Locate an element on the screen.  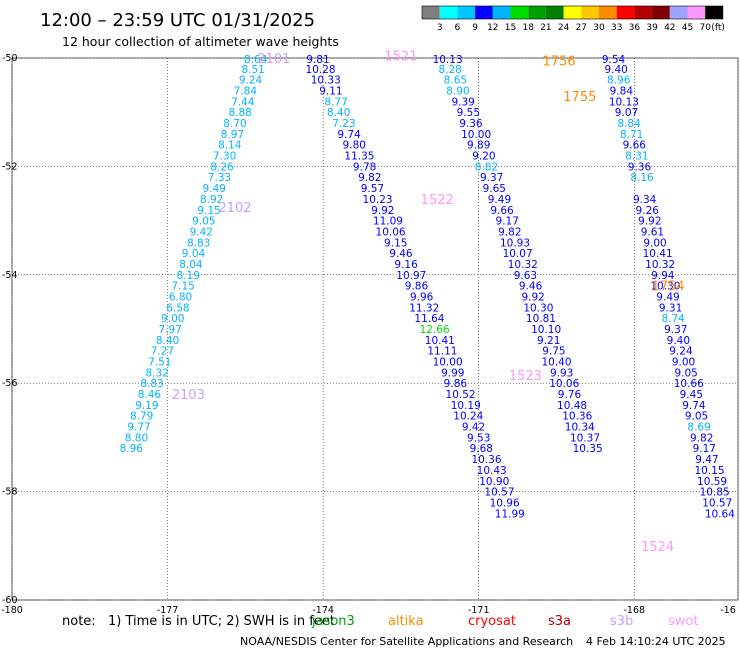
wave-height-point: 9.16 is located at coordinates (406, 265).